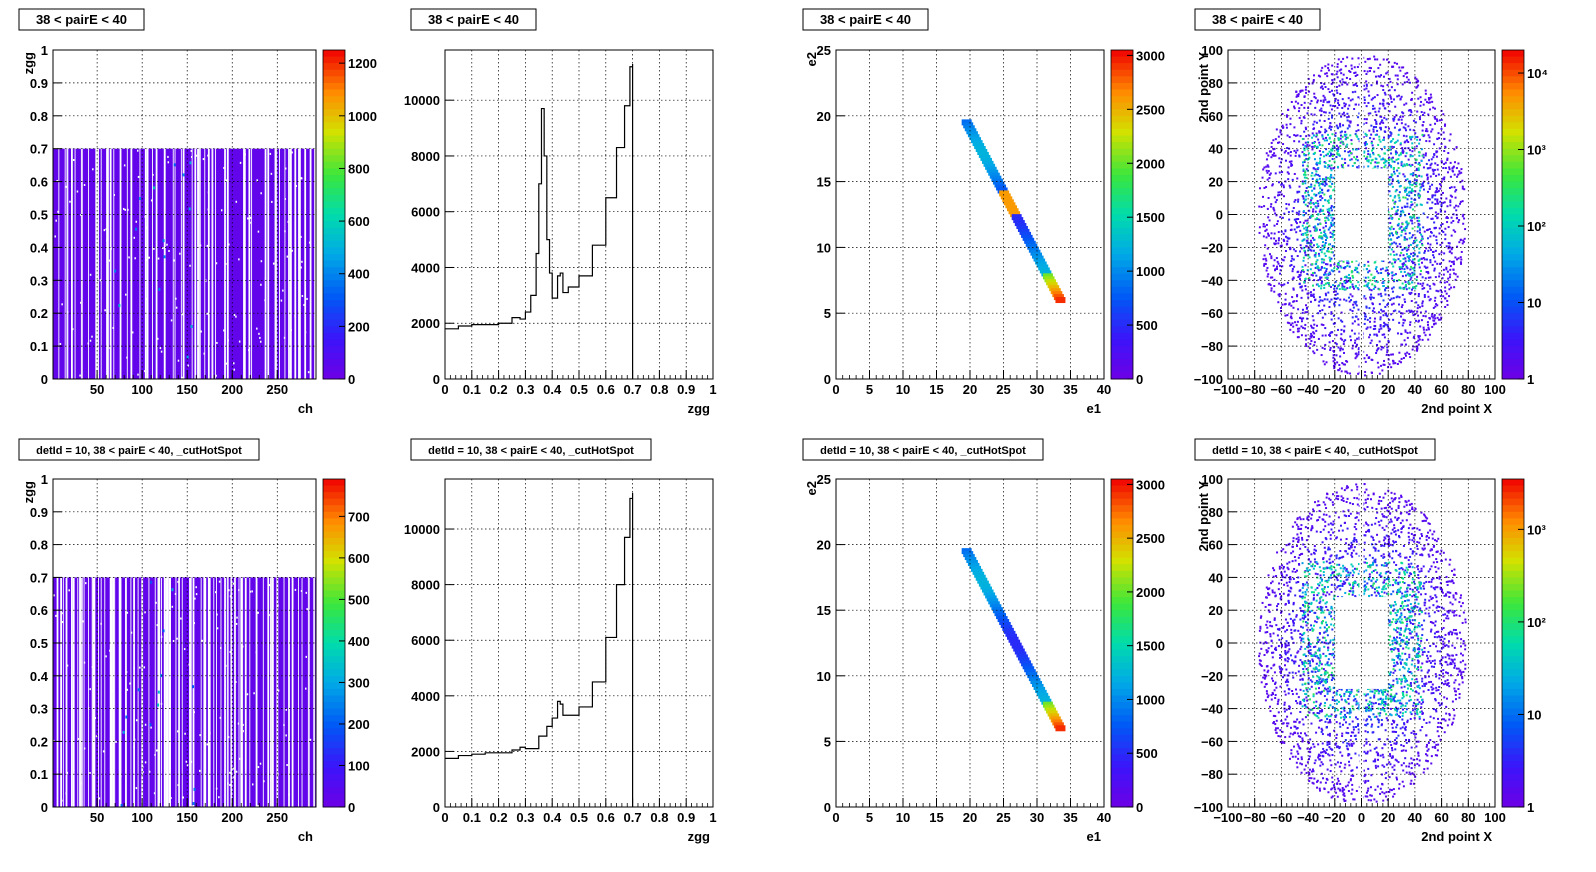 The width and height of the screenshot is (1596, 872). Describe the element at coordinates (81, 19) in the screenshot. I see `panel-title: 38 < pairE < 40` at that location.